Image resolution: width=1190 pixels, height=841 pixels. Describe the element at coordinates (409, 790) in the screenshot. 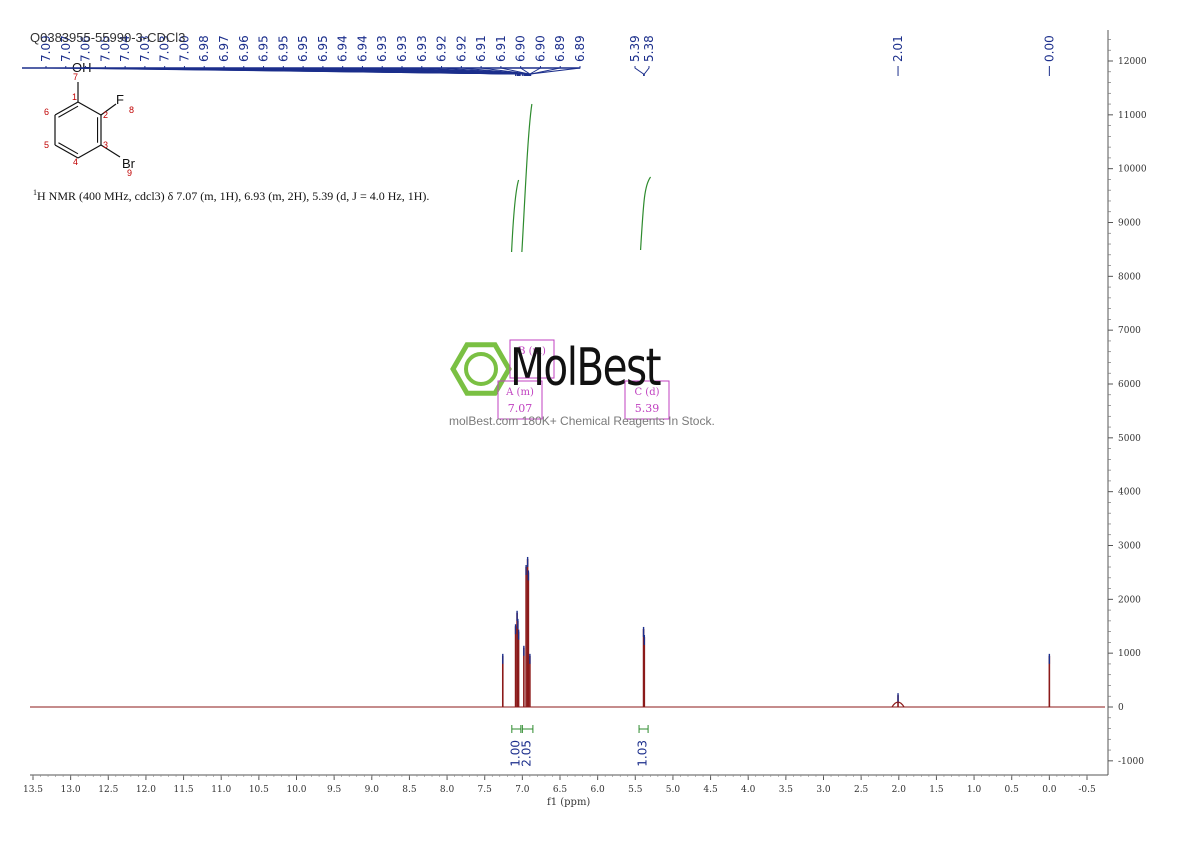

I see `x-tick-label: 8.5` at that location.